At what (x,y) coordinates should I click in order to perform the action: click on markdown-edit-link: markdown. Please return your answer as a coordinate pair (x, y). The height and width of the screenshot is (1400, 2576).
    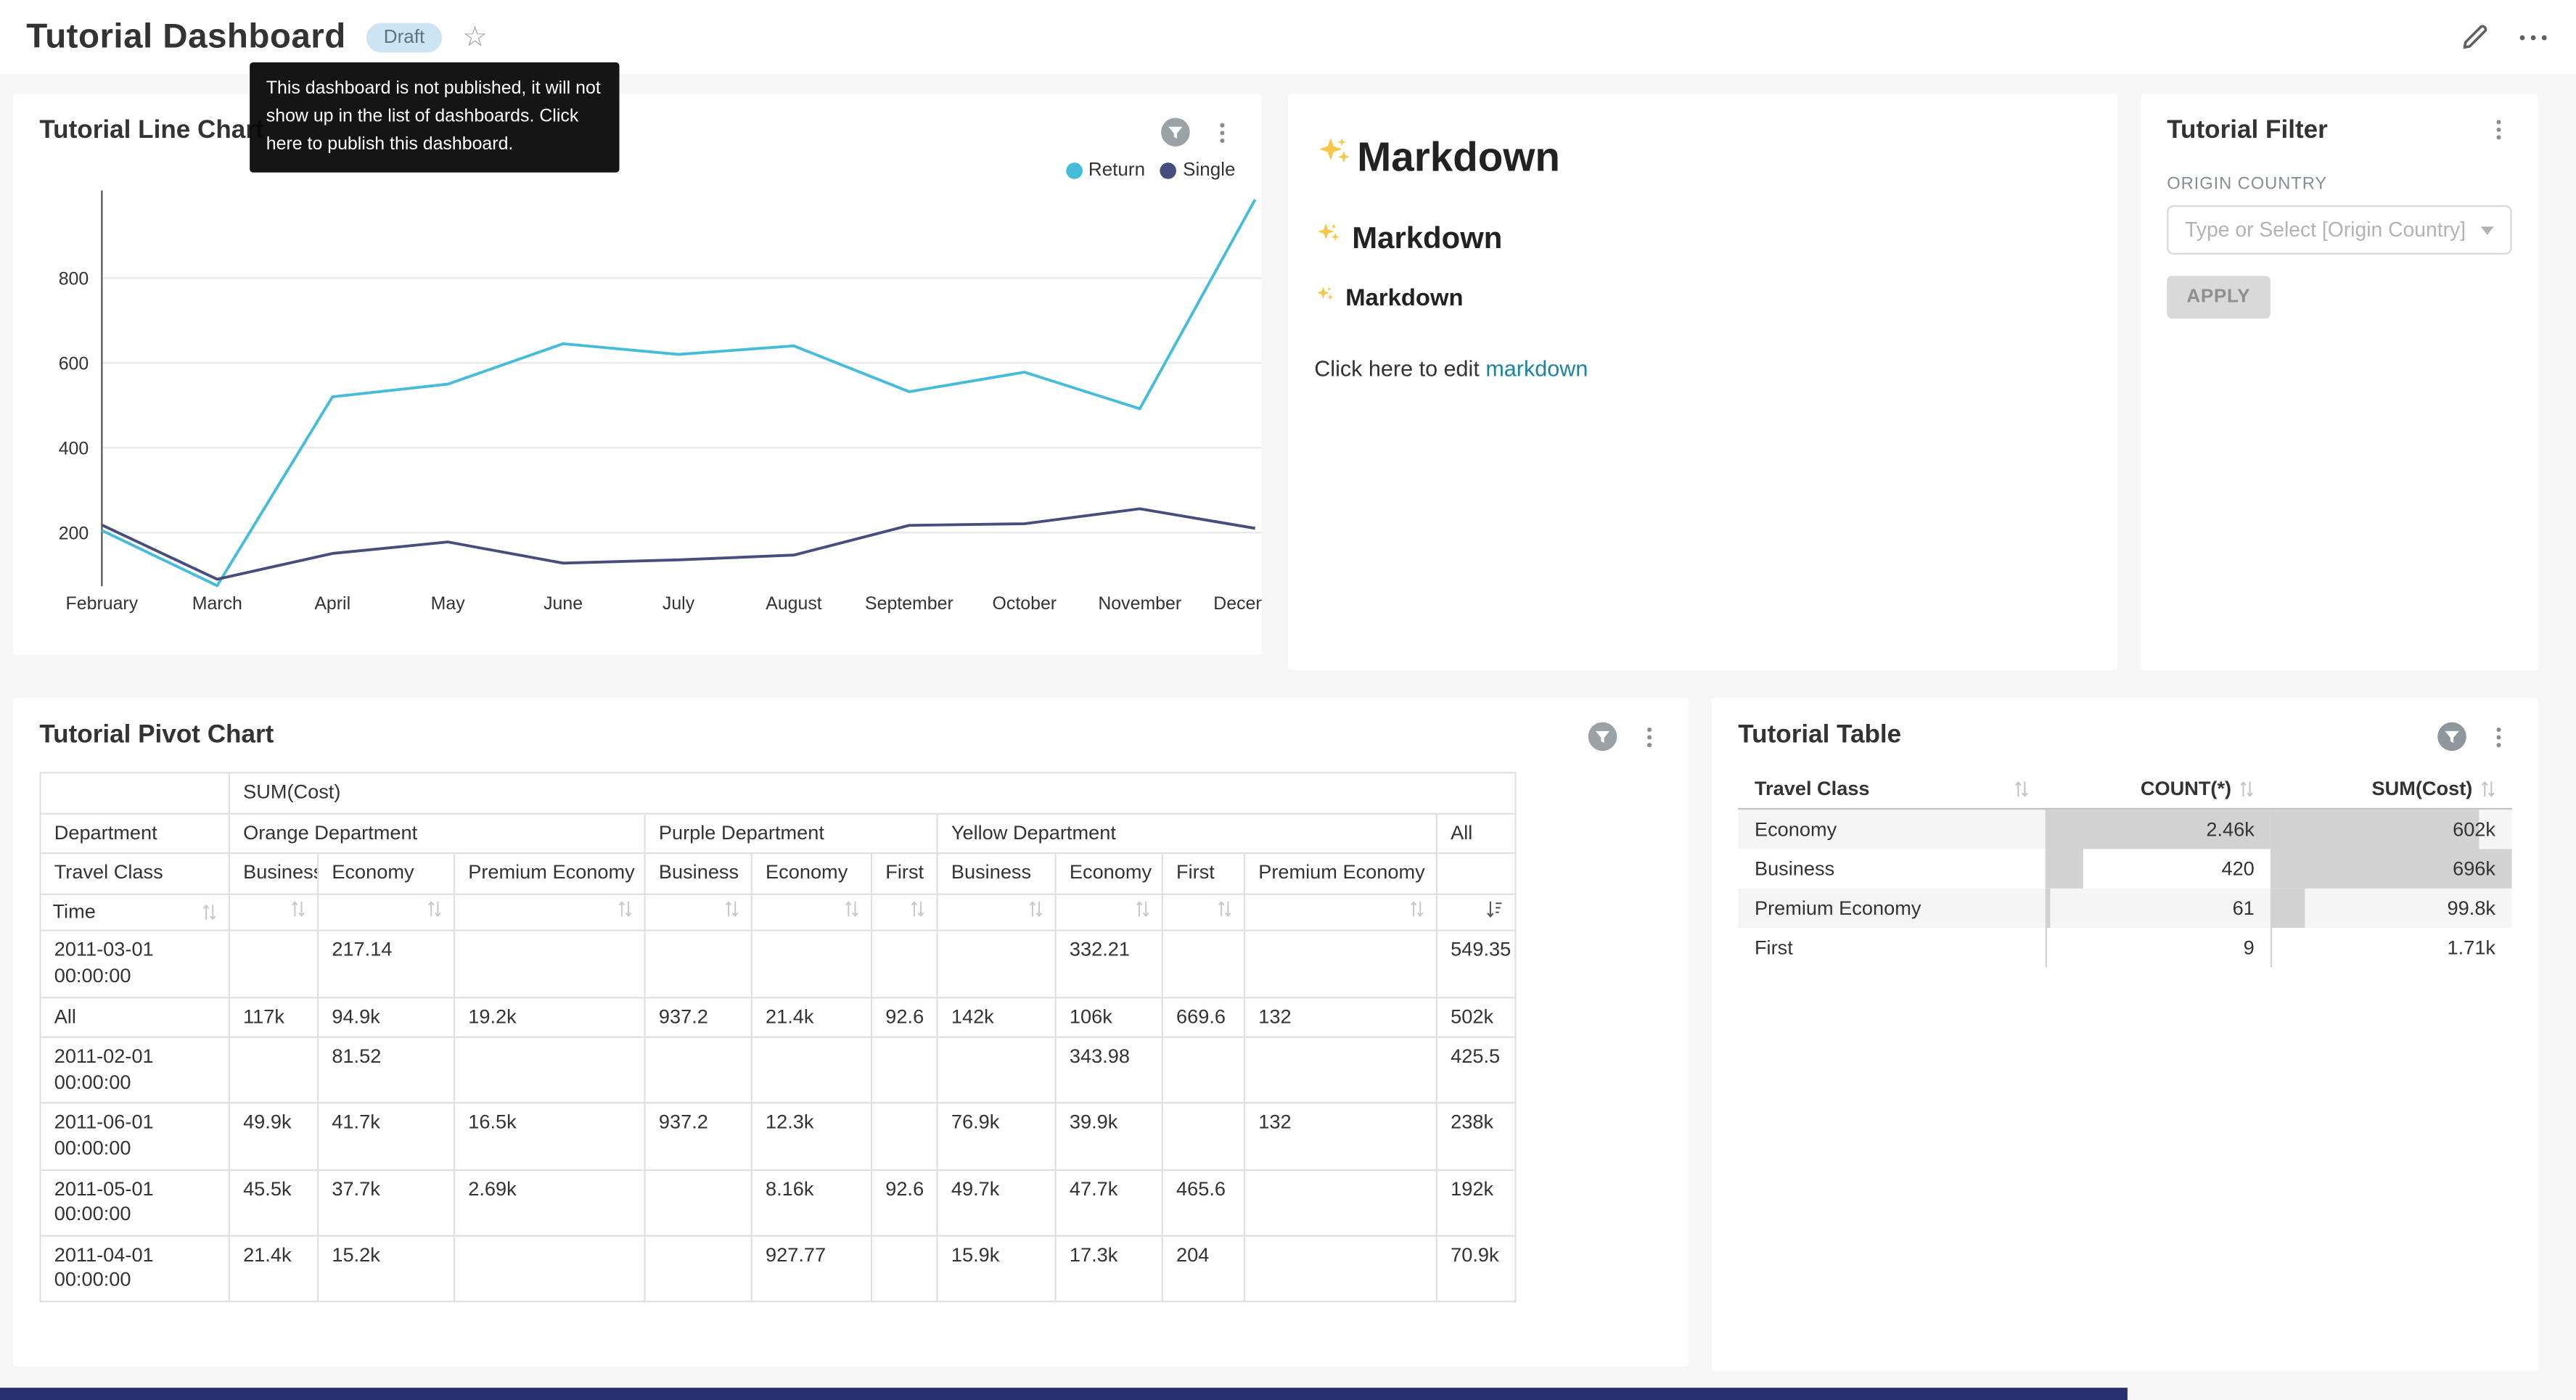
    Looking at the image, I should click on (1536, 369).